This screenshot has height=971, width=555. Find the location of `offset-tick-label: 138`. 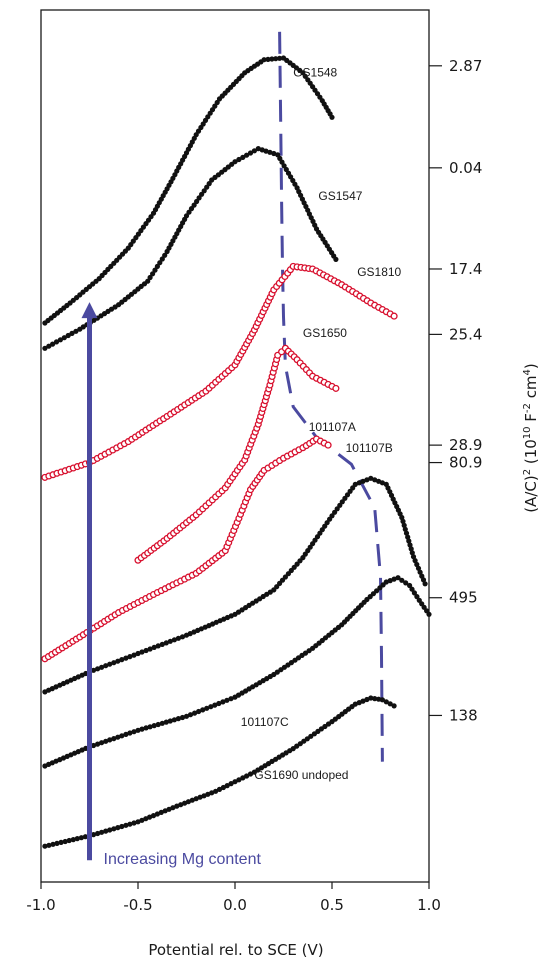

offset-tick-label: 138 is located at coordinates (463, 715).